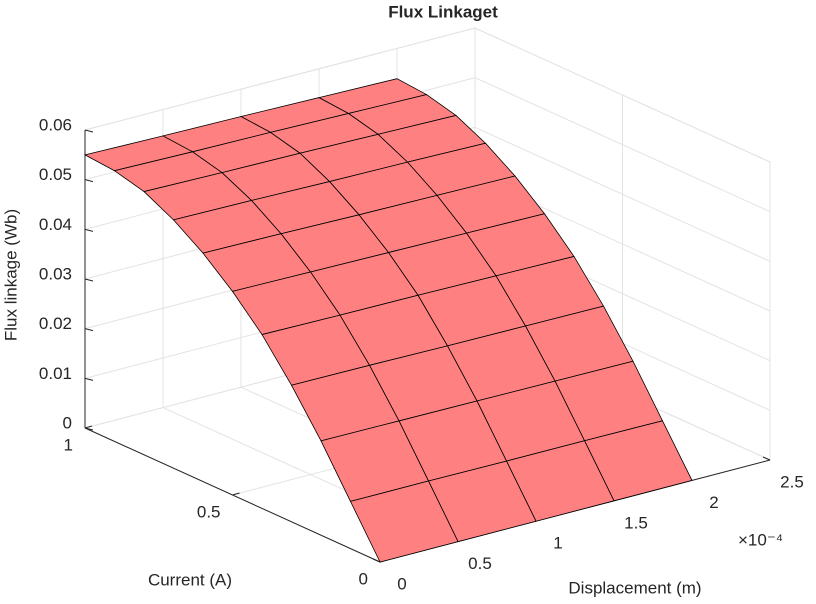 The height and width of the screenshot is (604, 816). What do you see at coordinates (55, 373) in the screenshot?
I see `z-tick-label: 0.01` at bounding box center [55, 373].